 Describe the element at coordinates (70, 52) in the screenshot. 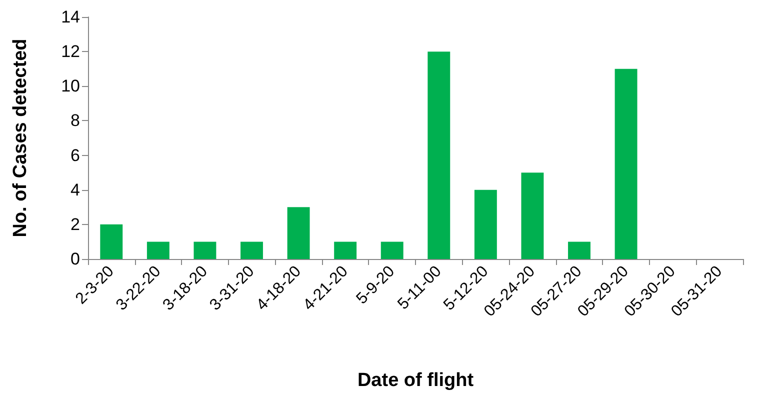

I see `y-tick-label: 12` at that location.